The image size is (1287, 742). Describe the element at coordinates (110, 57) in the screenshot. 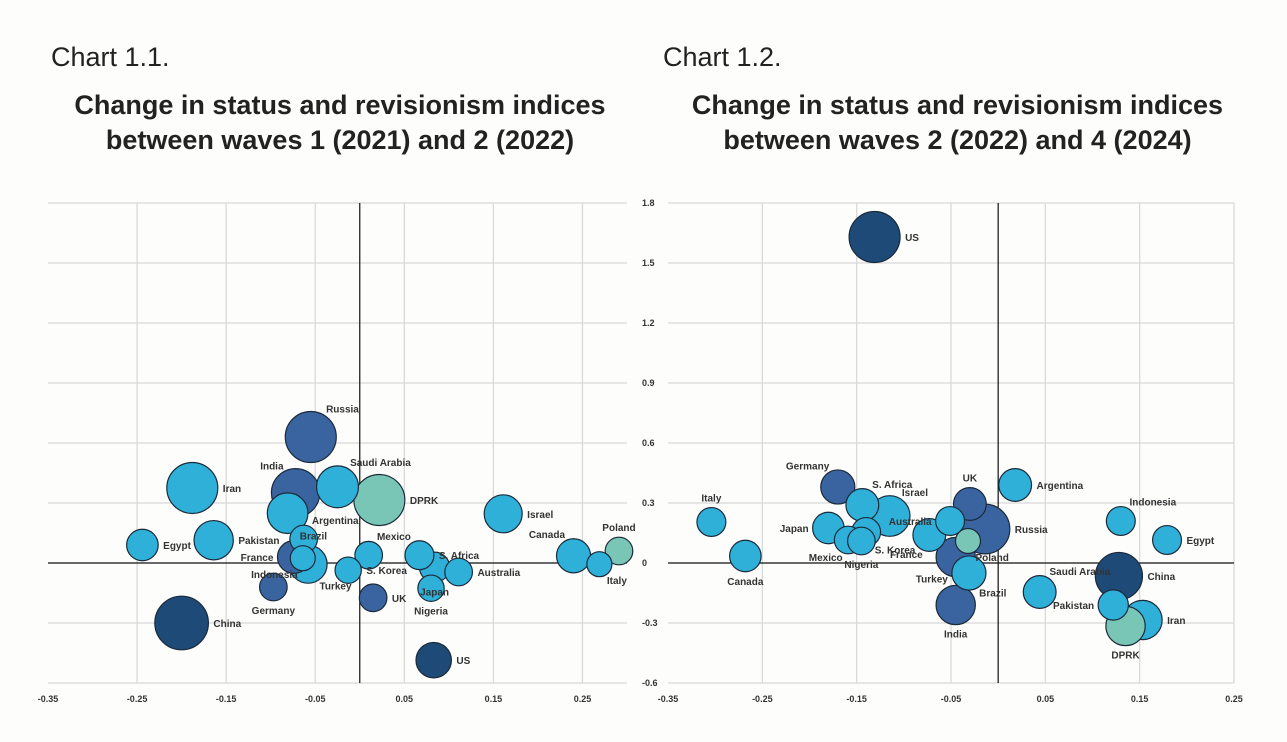

I see `chart-number: Chart 1.1.` at that location.